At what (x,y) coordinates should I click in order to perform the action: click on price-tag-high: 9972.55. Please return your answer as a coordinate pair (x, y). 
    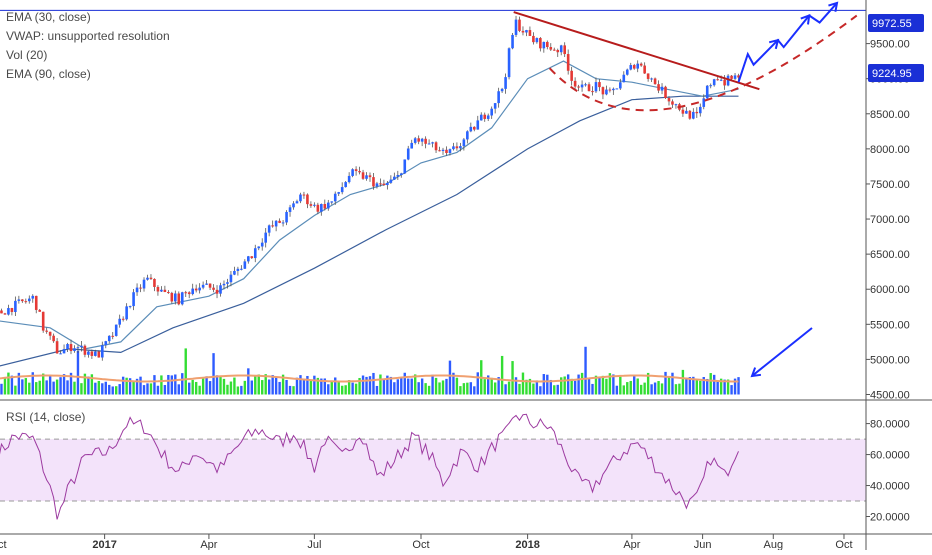
    Looking at the image, I should click on (896, 23).